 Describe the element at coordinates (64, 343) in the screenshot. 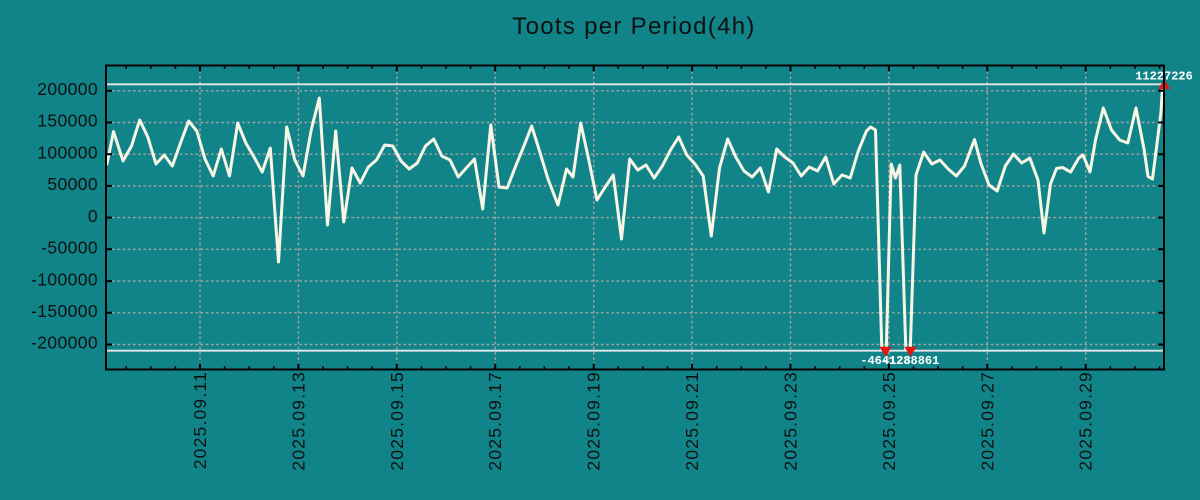

I see `svg-text: -200000` at that location.